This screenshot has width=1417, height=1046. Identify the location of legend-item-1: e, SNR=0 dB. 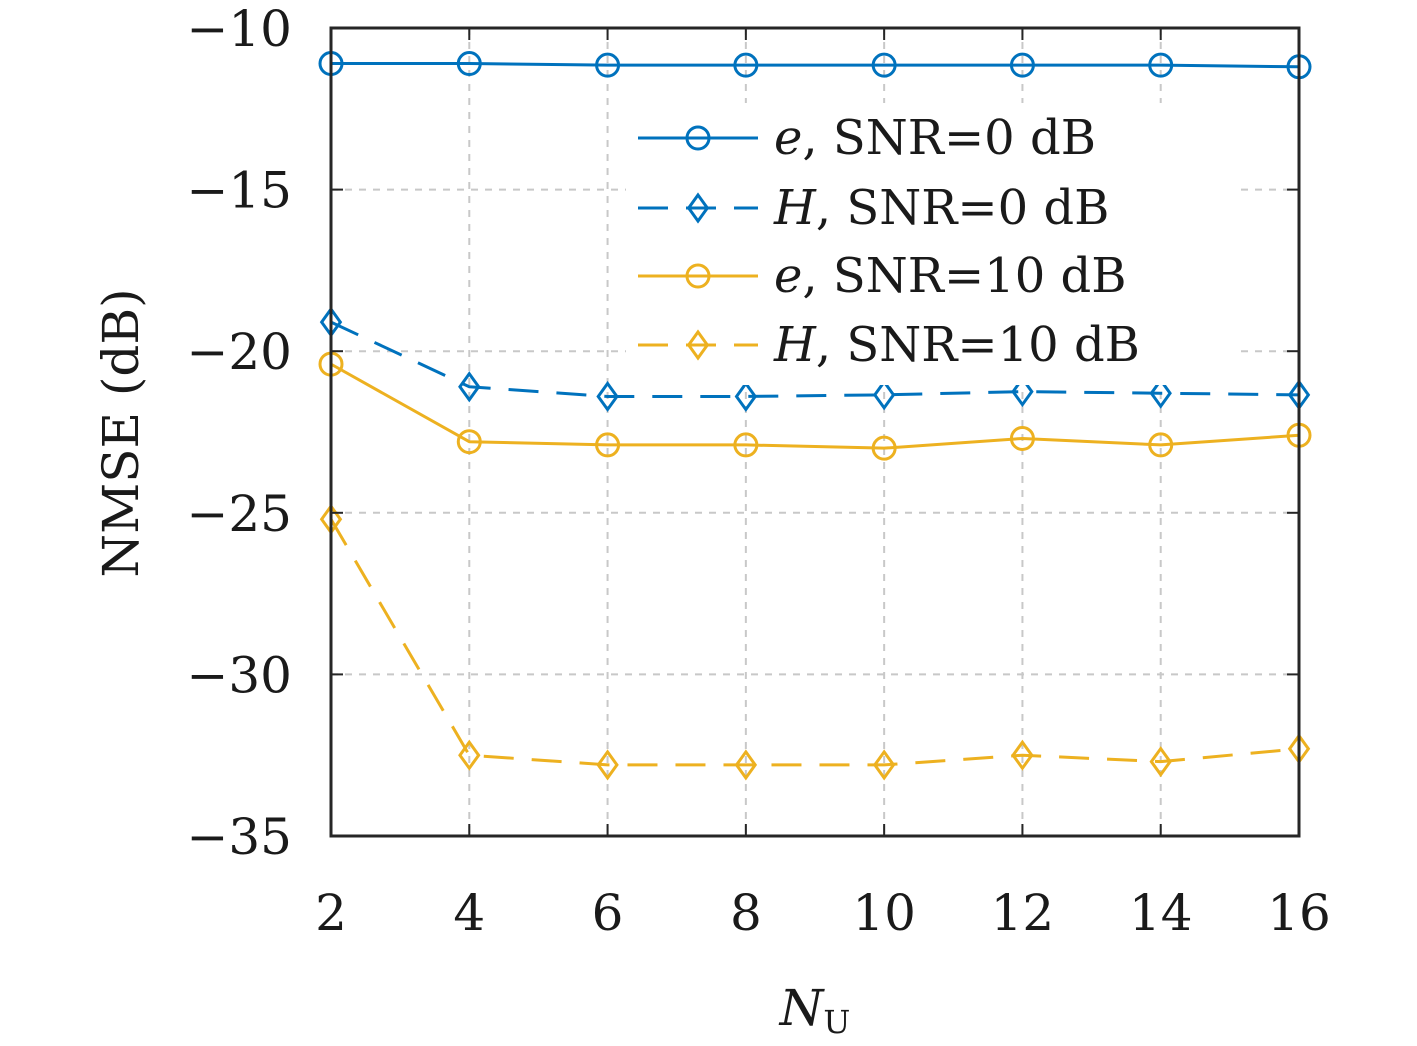
(867, 138).